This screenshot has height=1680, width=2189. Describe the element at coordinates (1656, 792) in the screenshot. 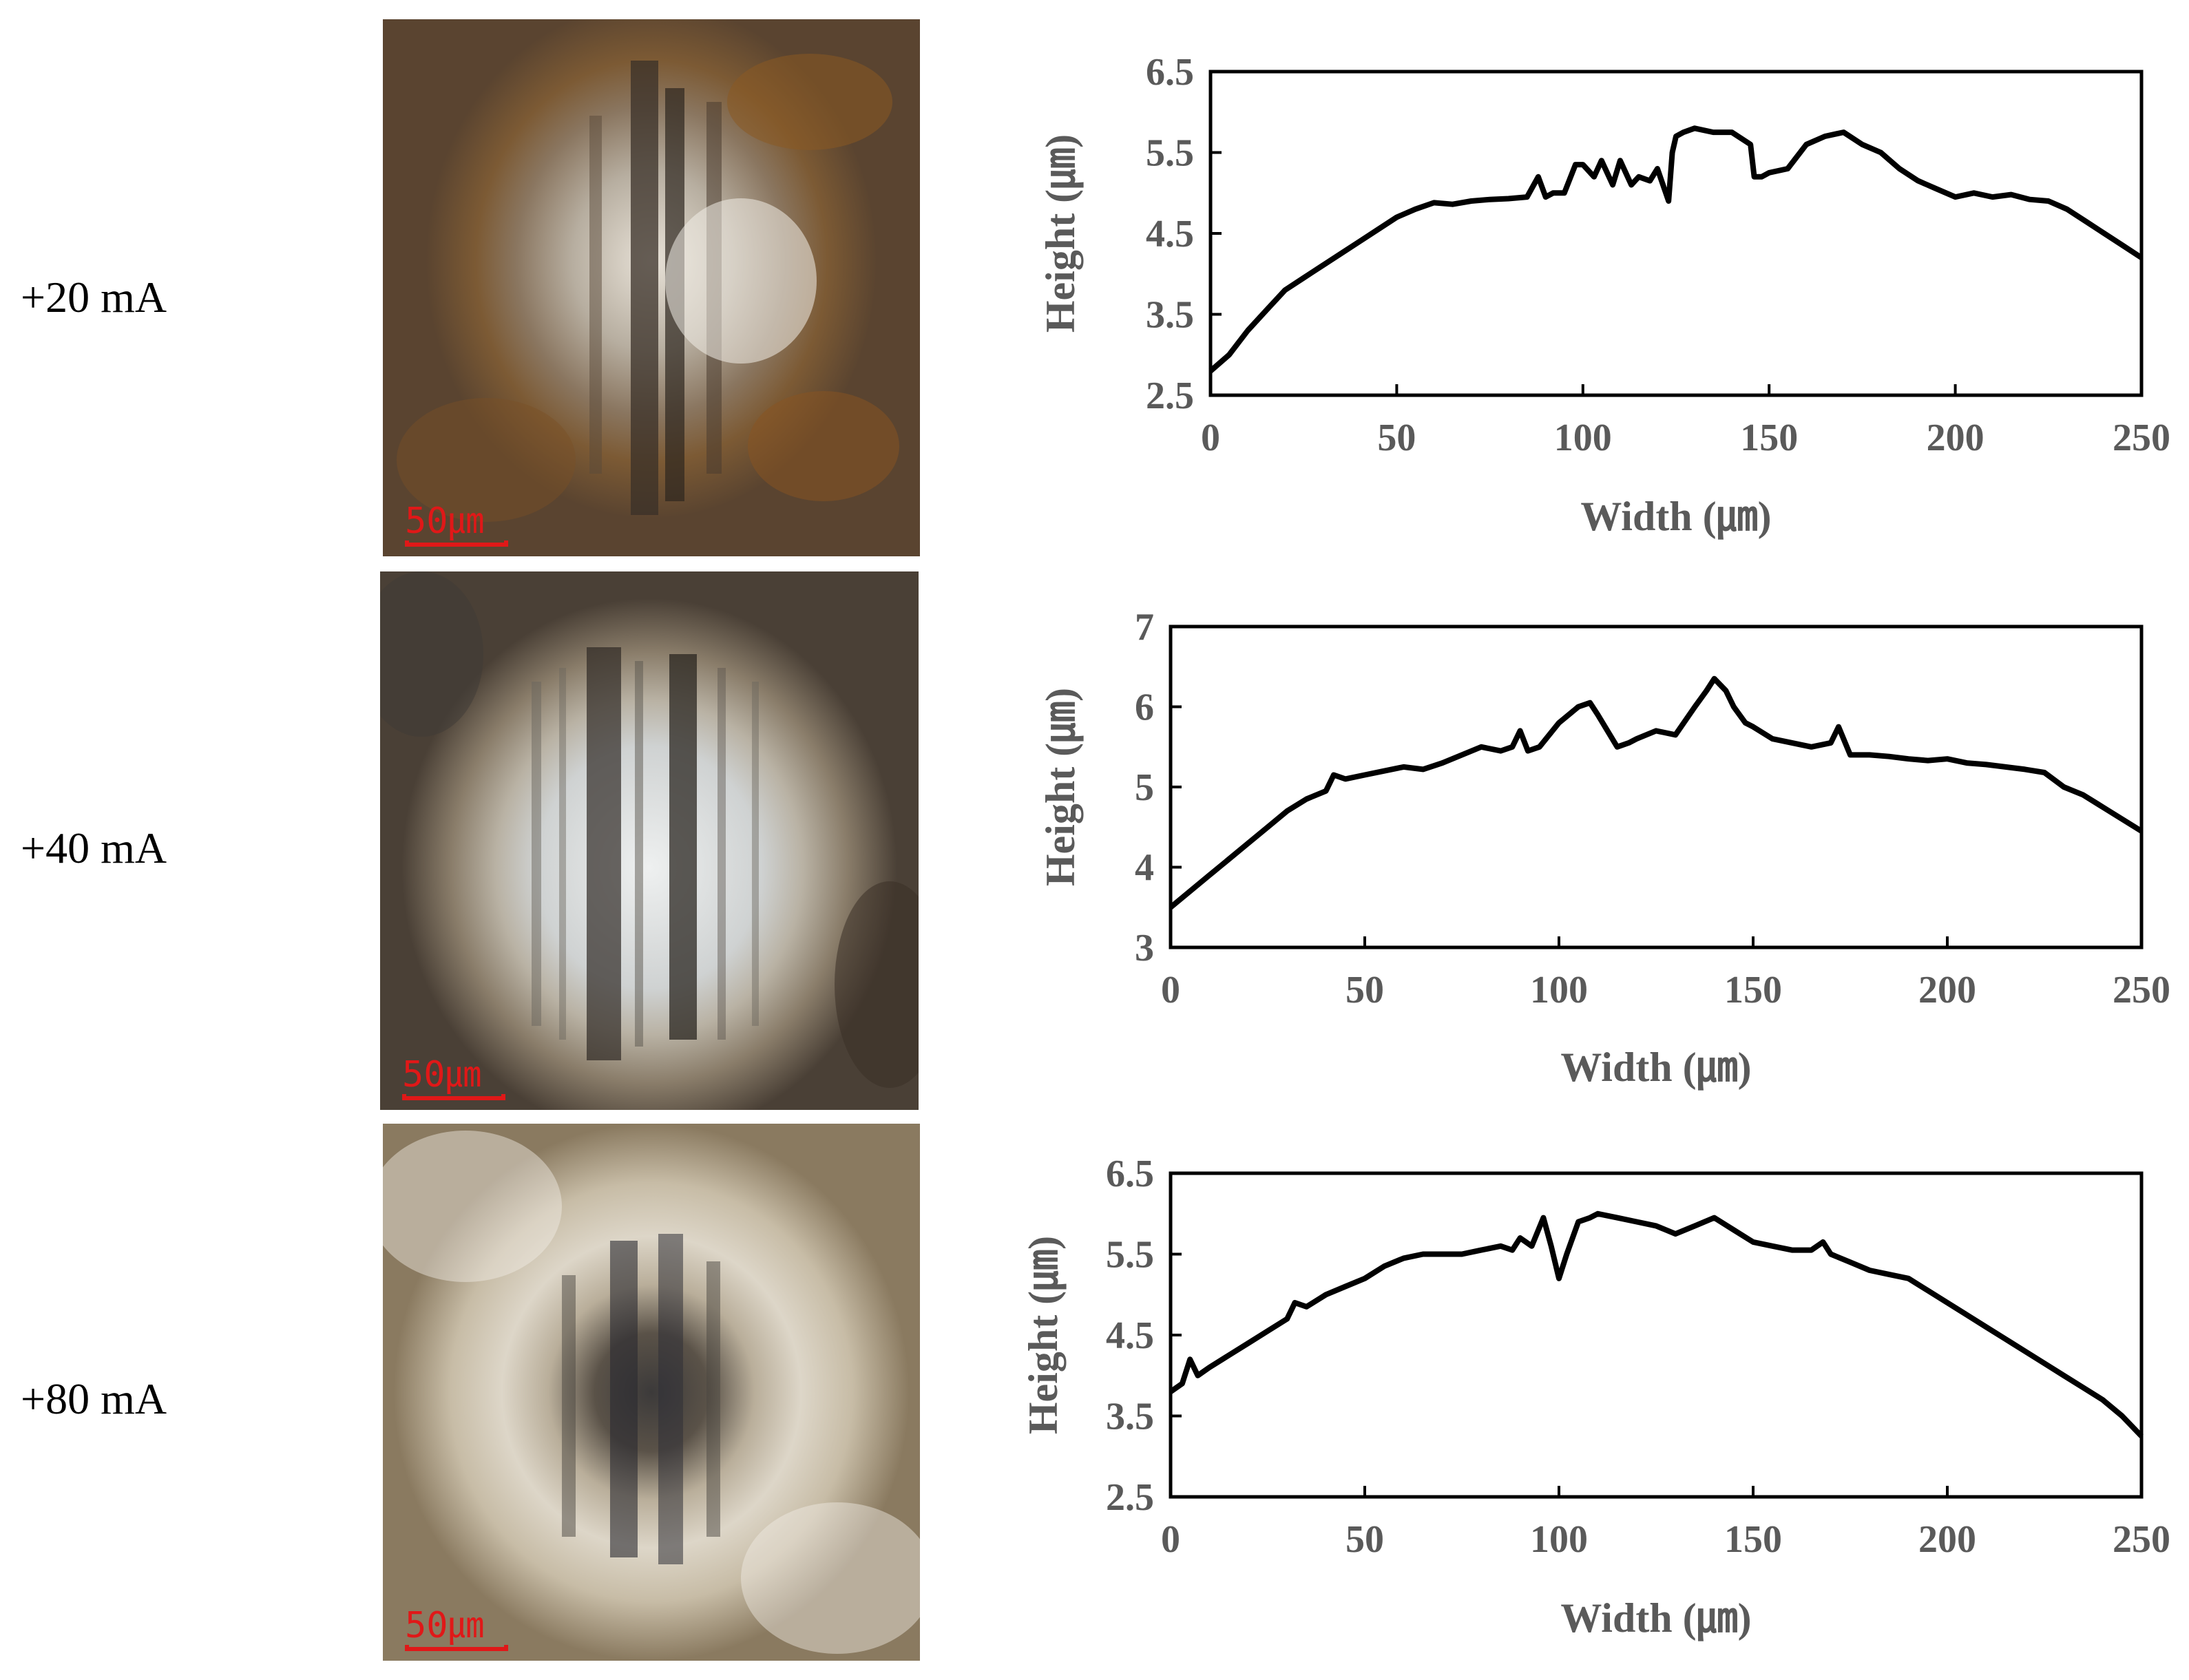

I see `series-line-40ma` at that location.